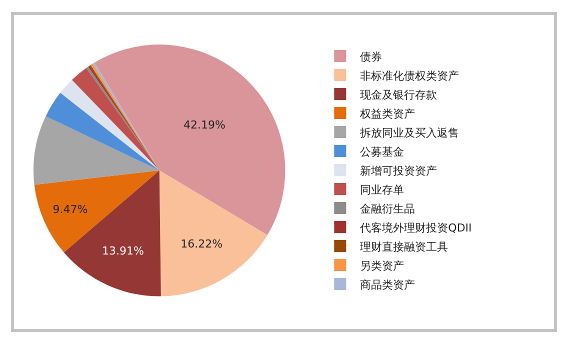  What do you see at coordinates (410, 75) in the screenshot?
I see `legend-label: 非标准化债权类资产` at bounding box center [410, 75].